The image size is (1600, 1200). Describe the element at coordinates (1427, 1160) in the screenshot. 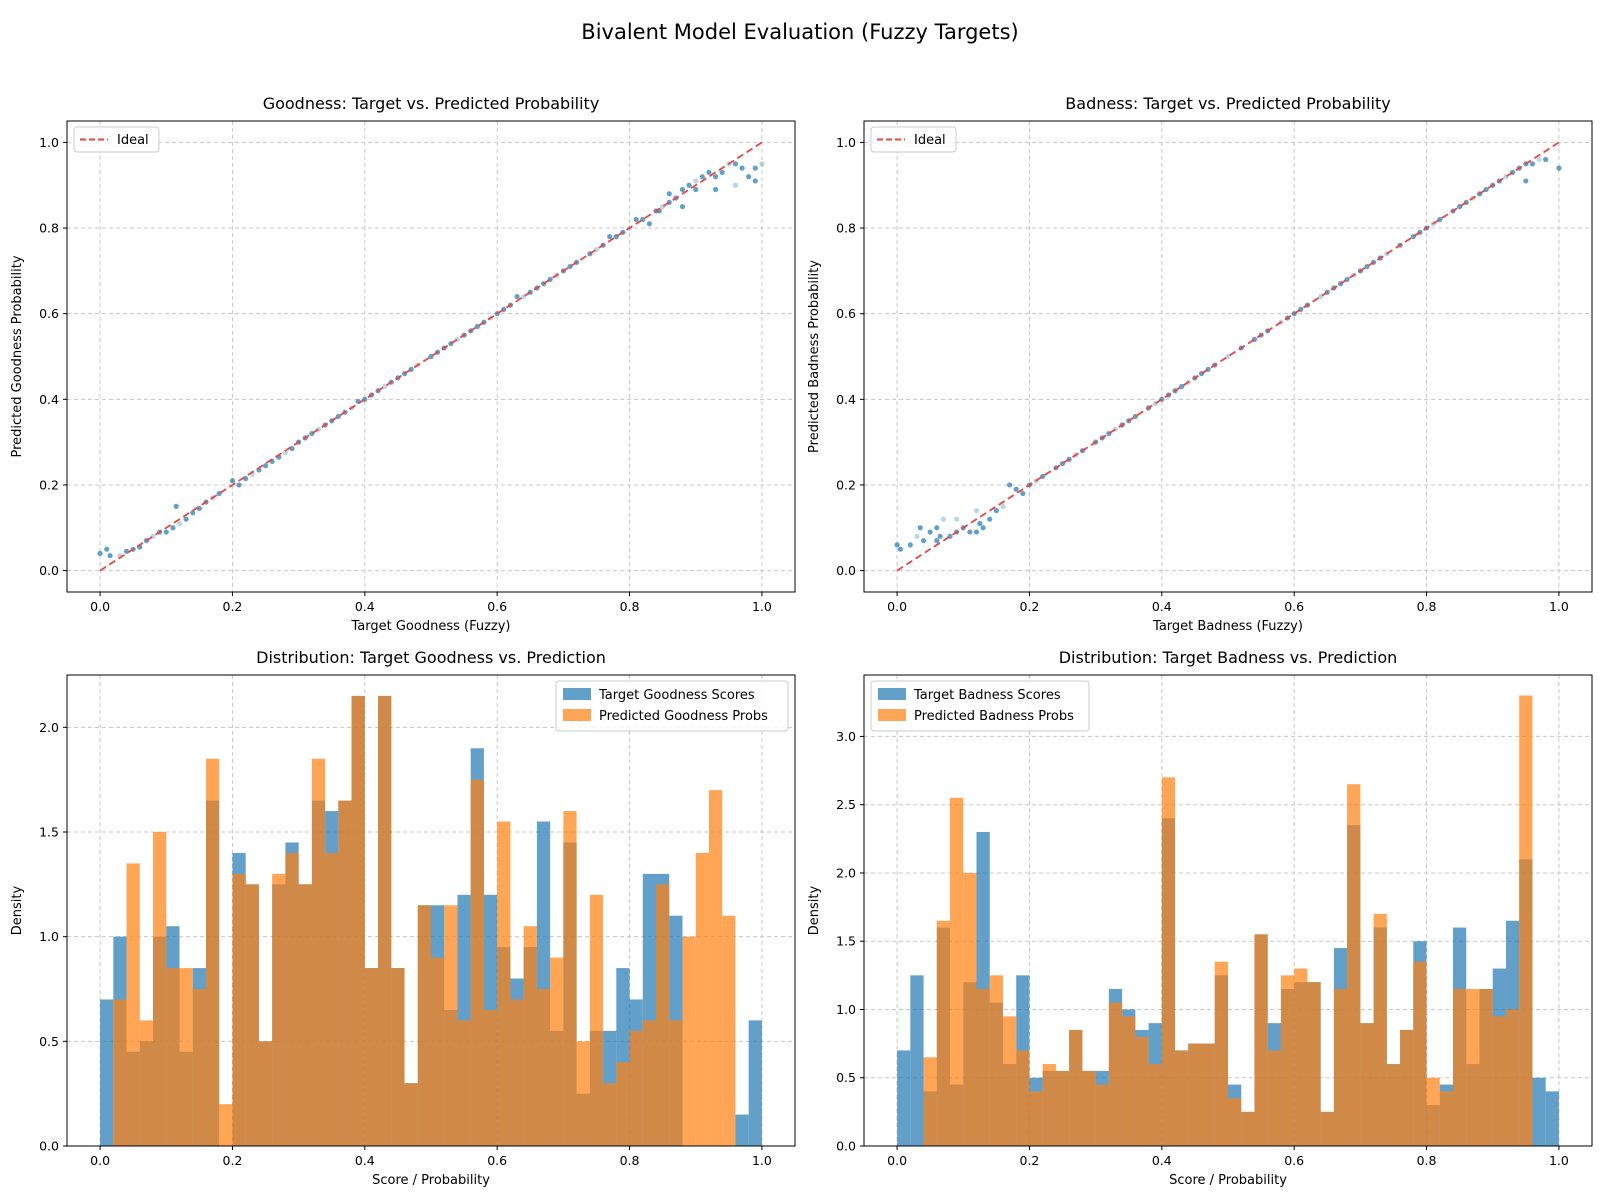

I see `x-tick-label: 0.8` at that location.